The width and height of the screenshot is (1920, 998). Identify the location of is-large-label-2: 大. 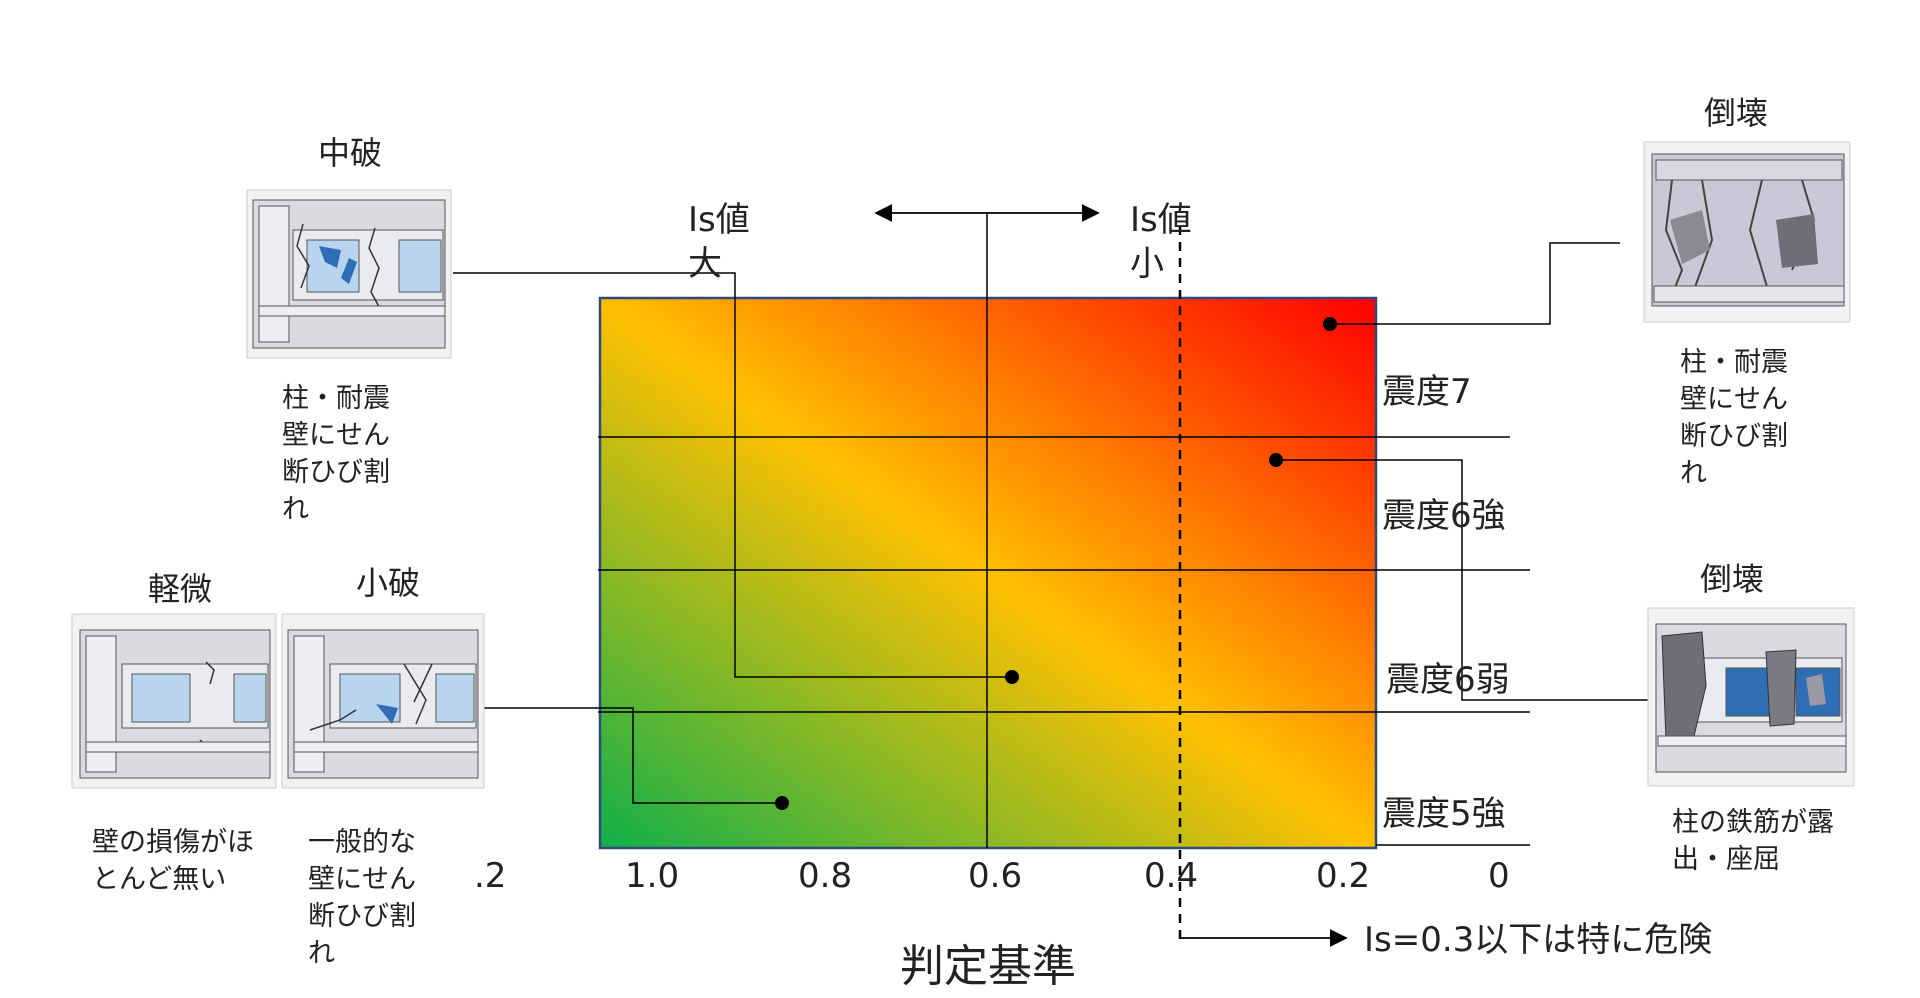
(705, 264).